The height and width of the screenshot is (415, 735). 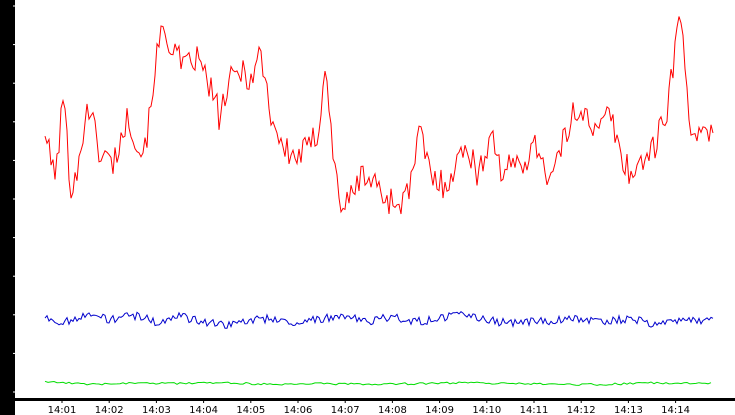 I want to click on x-tick-label: 14:09, so click(x=439, y=410).